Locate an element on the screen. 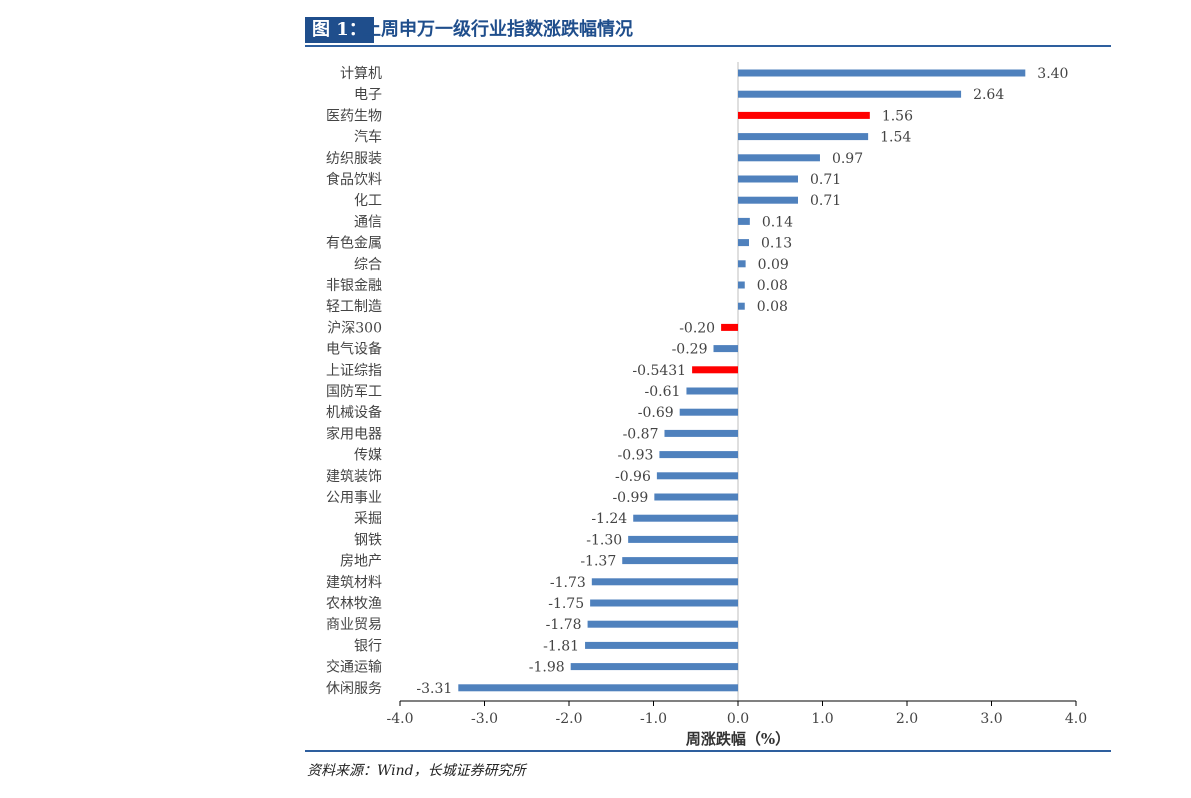  data-label: 0.97 is located at coordinates (847, 159).